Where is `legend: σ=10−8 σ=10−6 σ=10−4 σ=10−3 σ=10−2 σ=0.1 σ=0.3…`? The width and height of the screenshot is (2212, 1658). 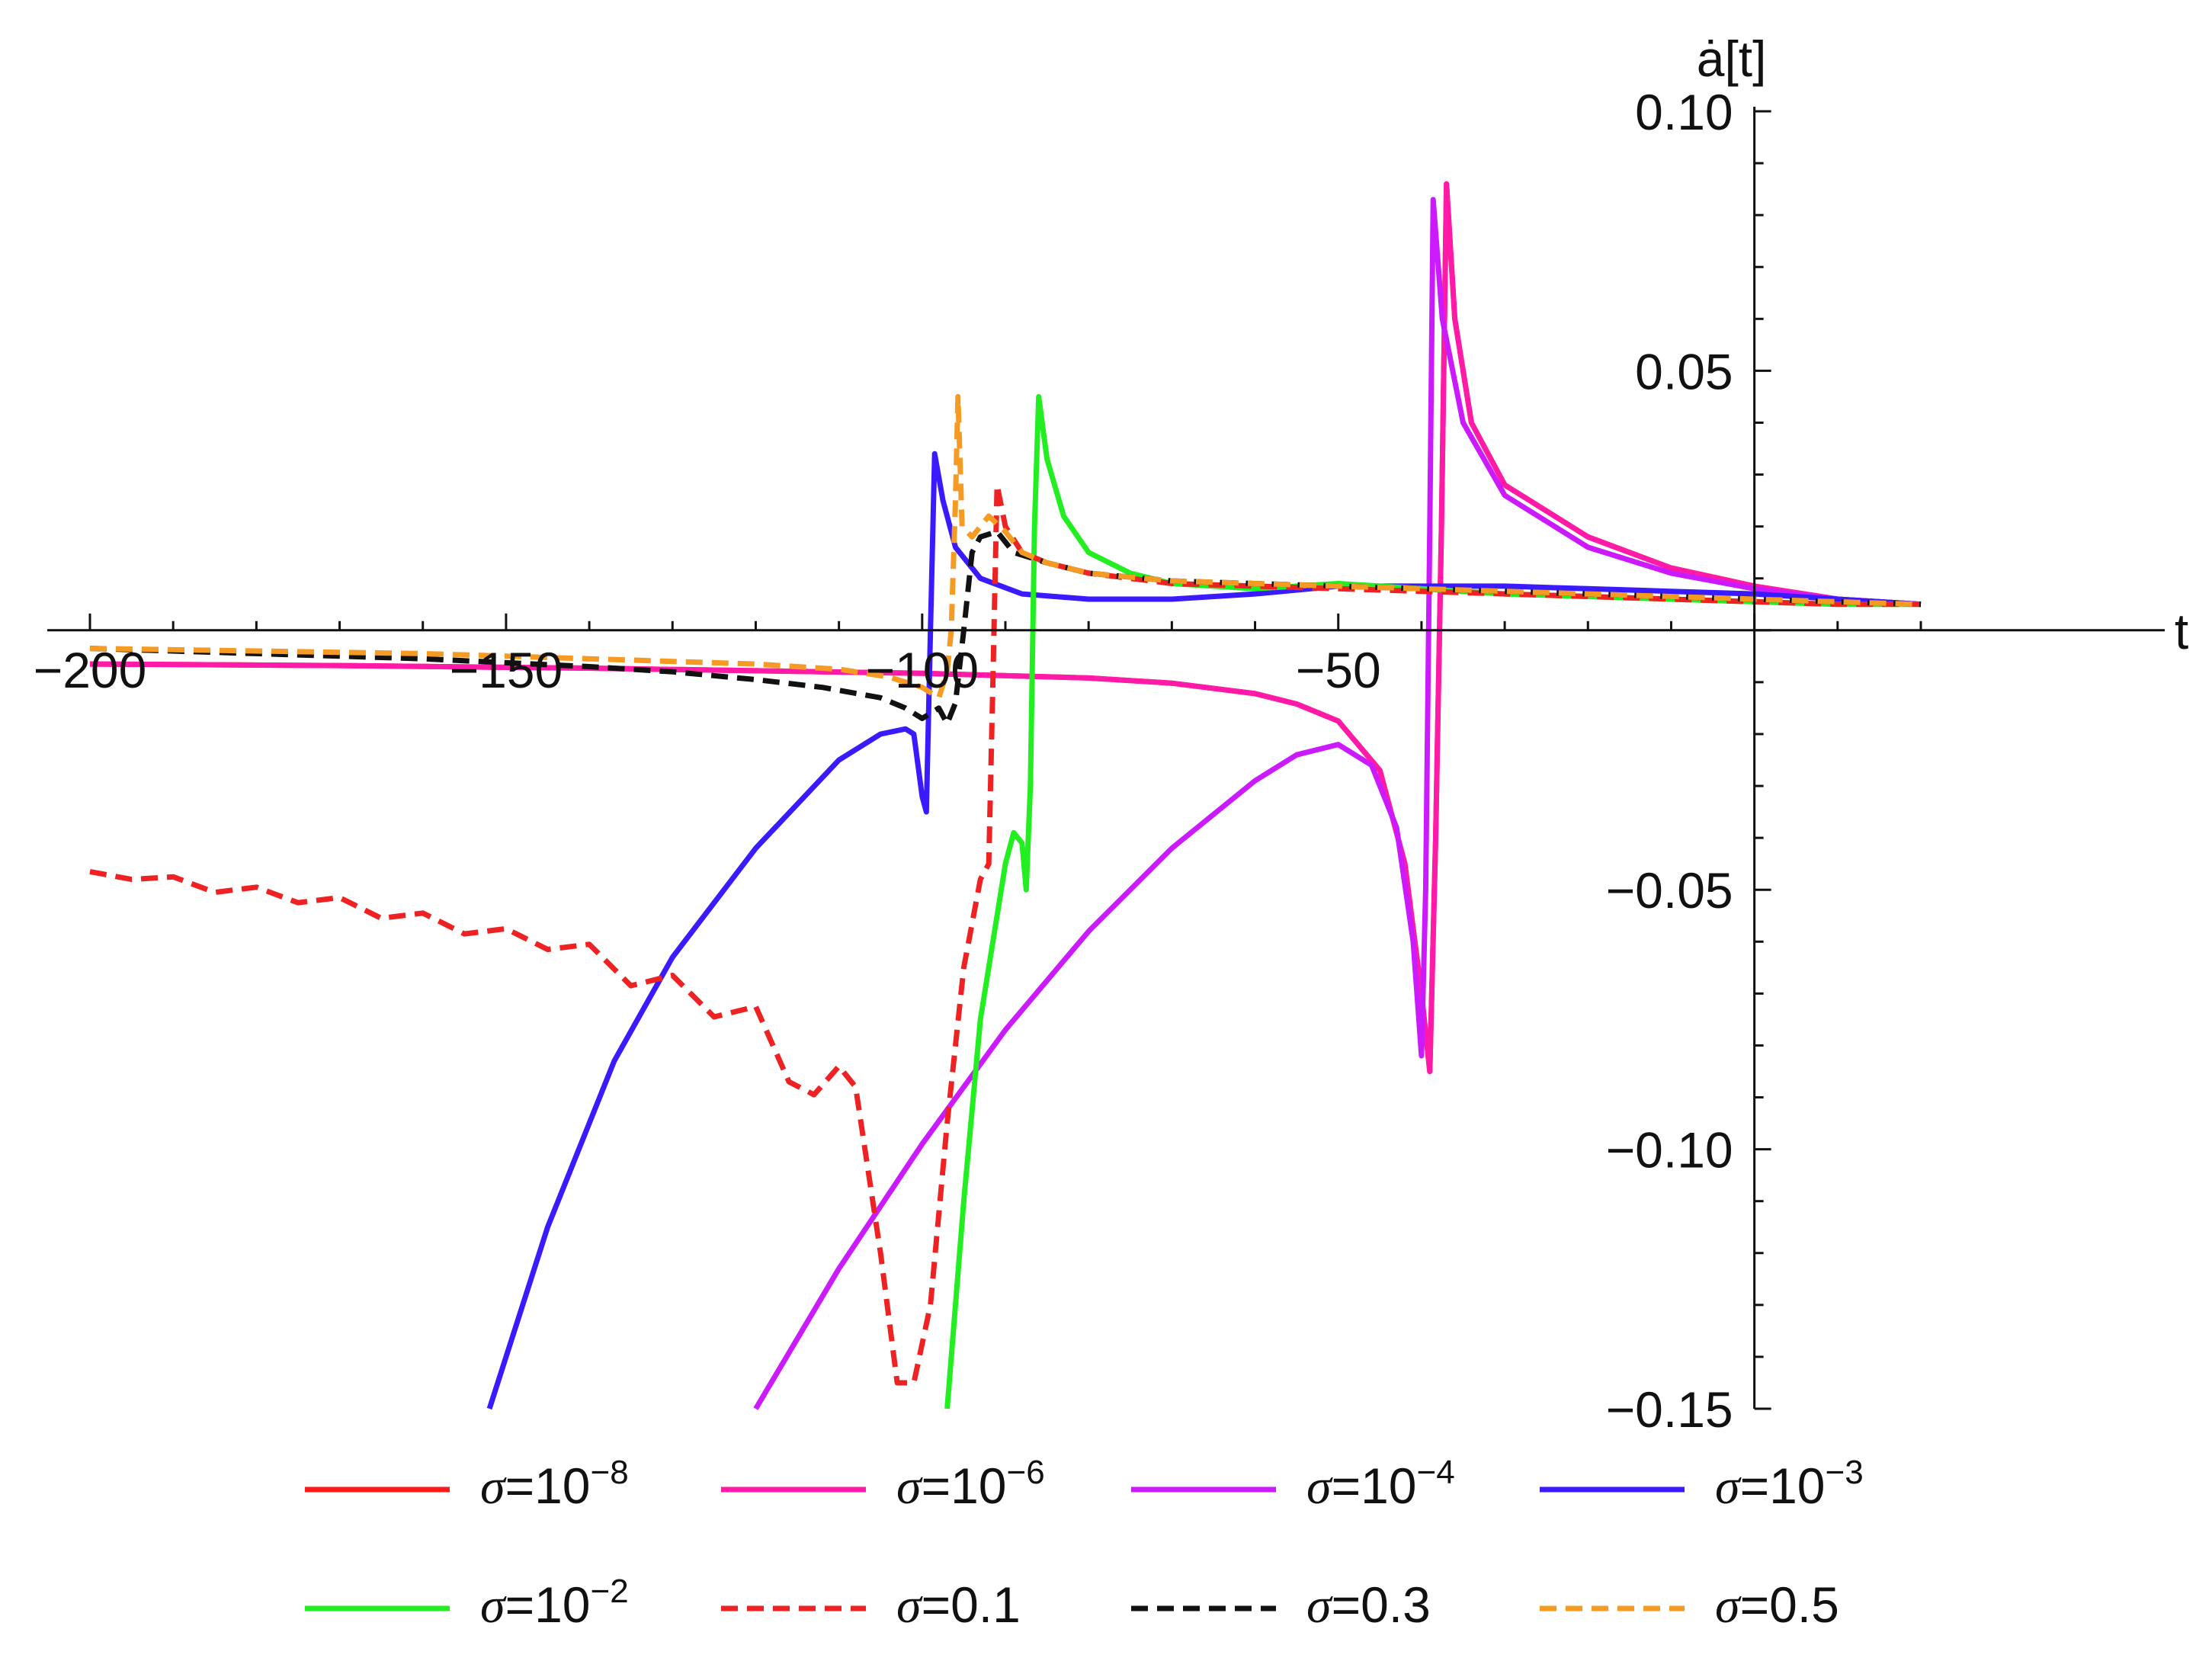 legend: σ=10−8 σ=10−6 σ=10−4 σ=10−3 σ=10−2 σ=0.1 σ=0.3… is located at coordinates (1084, 1544).